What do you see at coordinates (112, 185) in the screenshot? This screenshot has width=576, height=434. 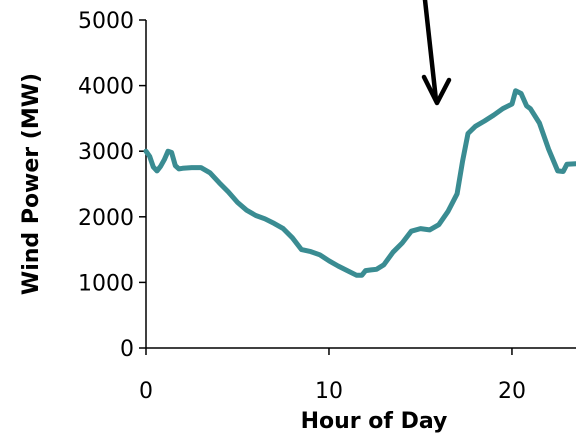 I see `y-axis-ticks: 0 1000 2000 3000 4000 5000` at bounding box center [112, 185].